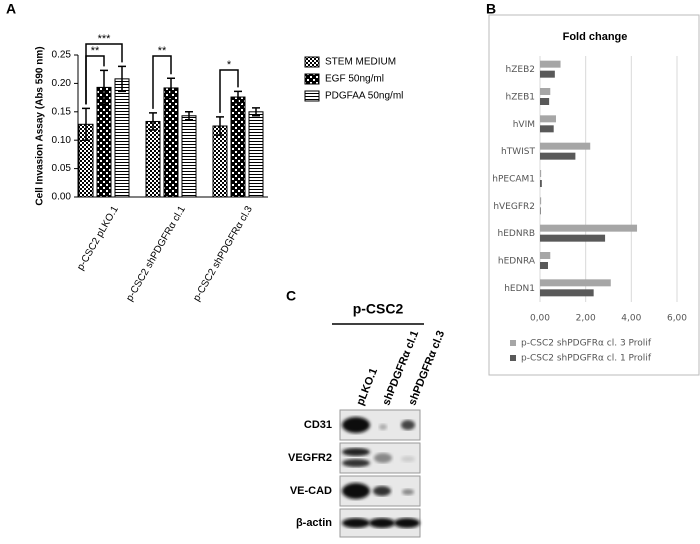  I want to click on legend-label: PDGFAA 50ng/ml, so click(364, 96).